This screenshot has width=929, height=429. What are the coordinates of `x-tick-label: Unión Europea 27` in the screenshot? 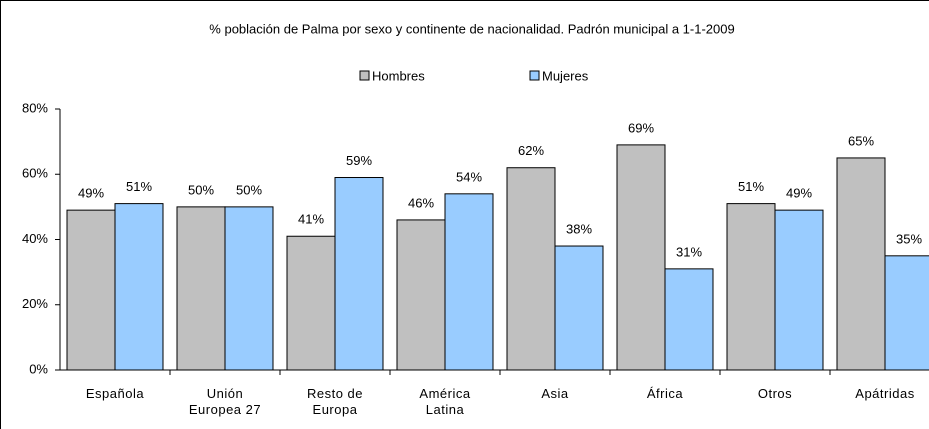 It's located at (225, 401).